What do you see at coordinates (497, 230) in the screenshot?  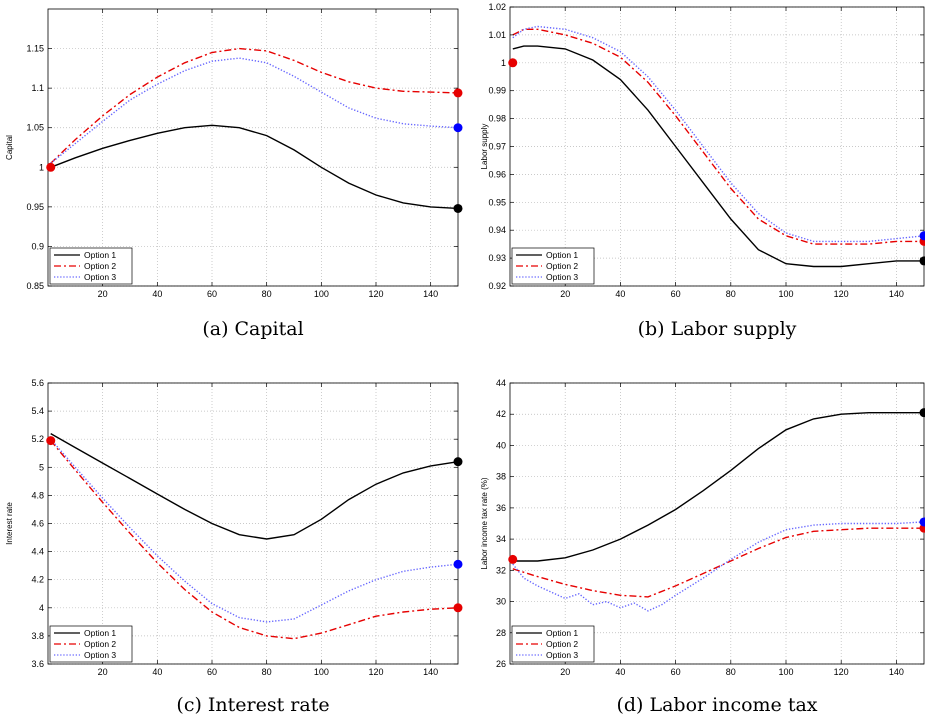 I see `y-tick-label: 0.94` at bounding box center [497, 230].